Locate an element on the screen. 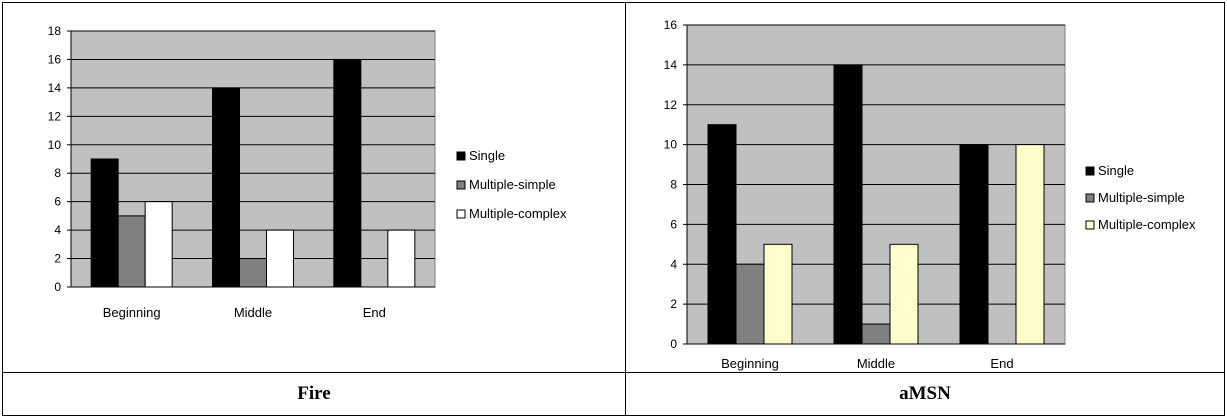  fire-caption-cell: Fire is located at coordinates (314, 394).